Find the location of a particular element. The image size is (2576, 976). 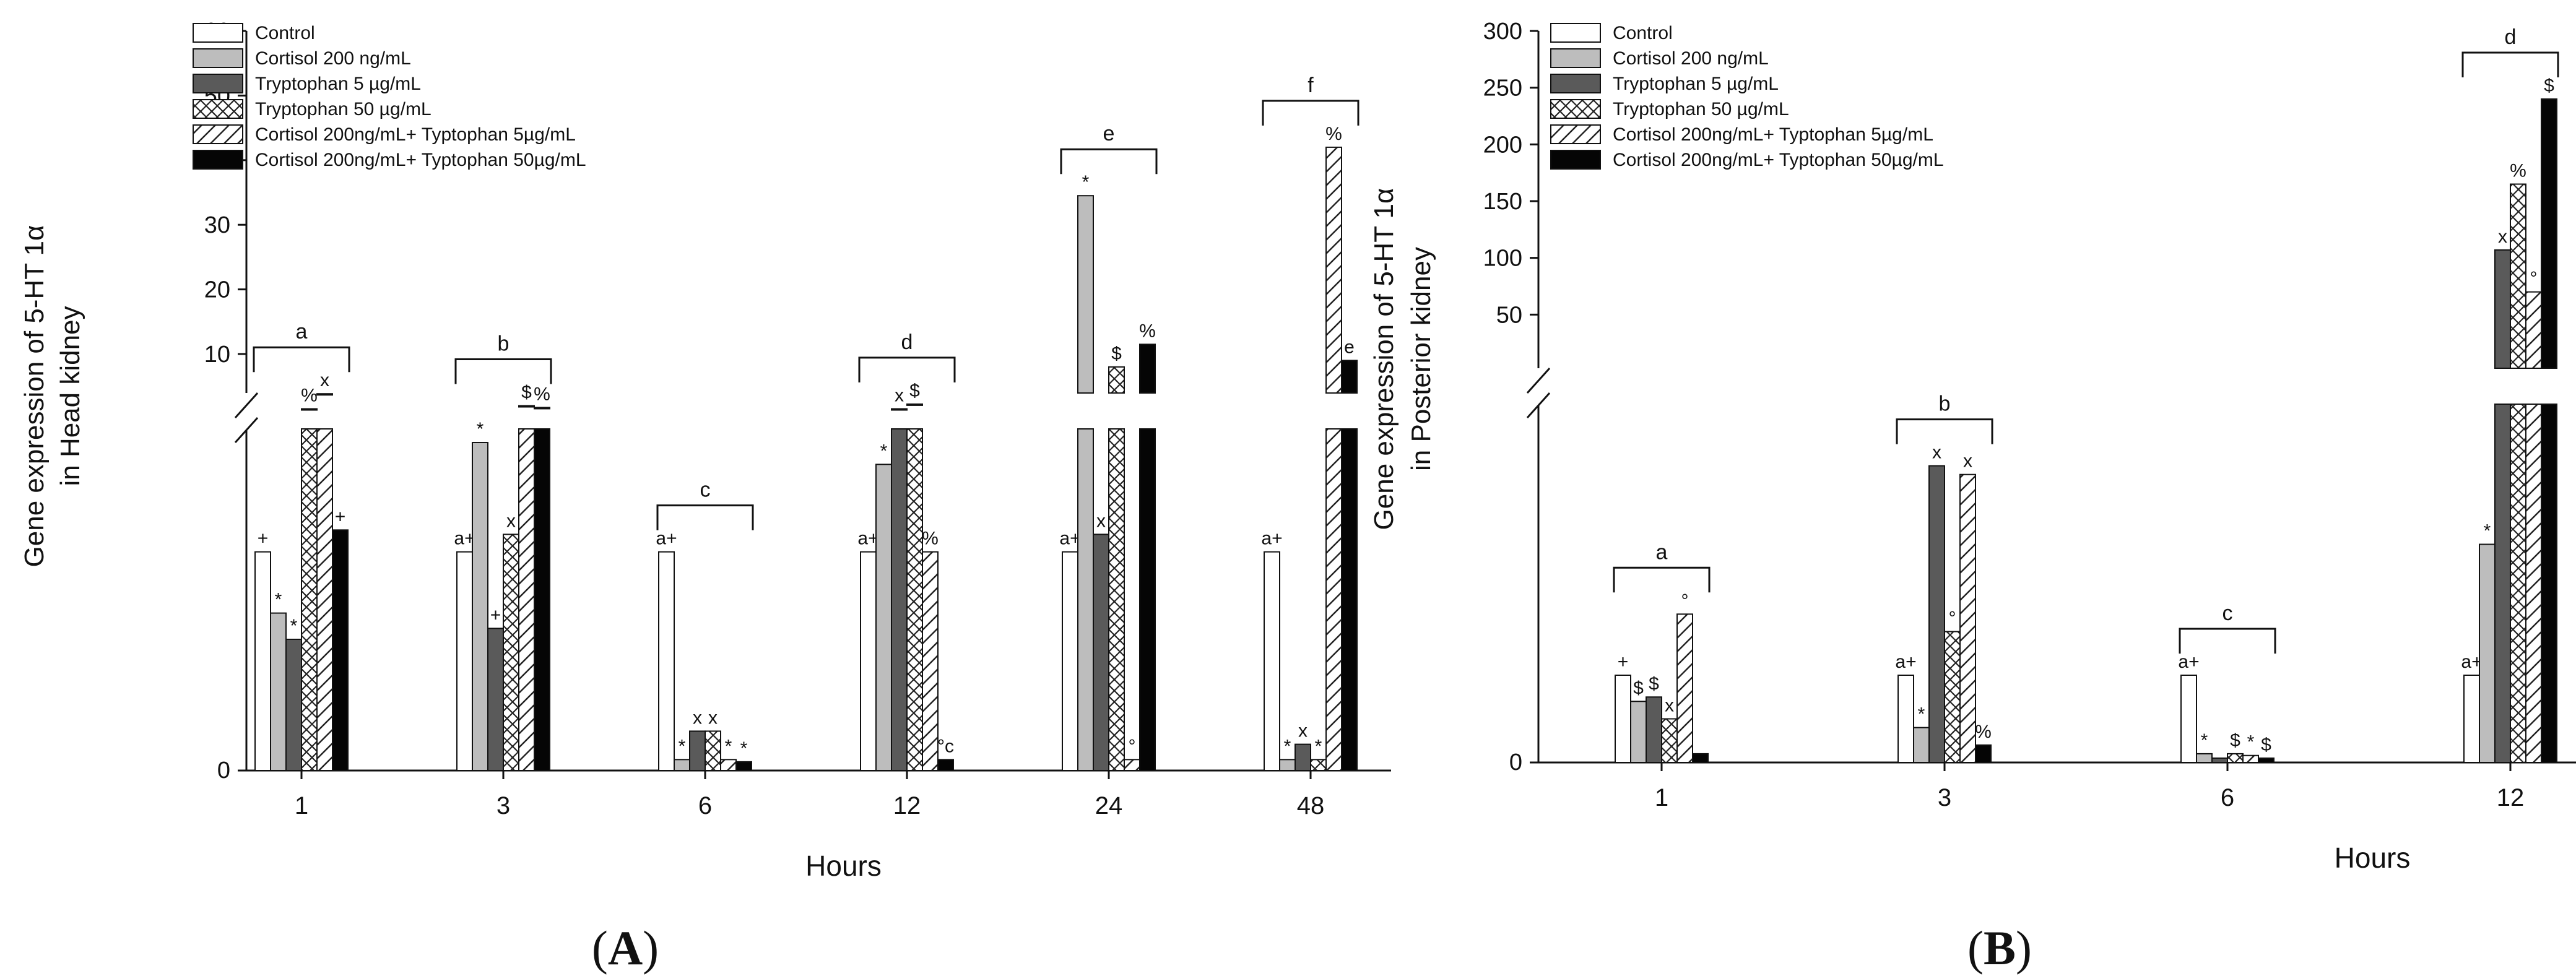

y-axis-title: in Posterior kidney is located at coordinates (1421, 359).